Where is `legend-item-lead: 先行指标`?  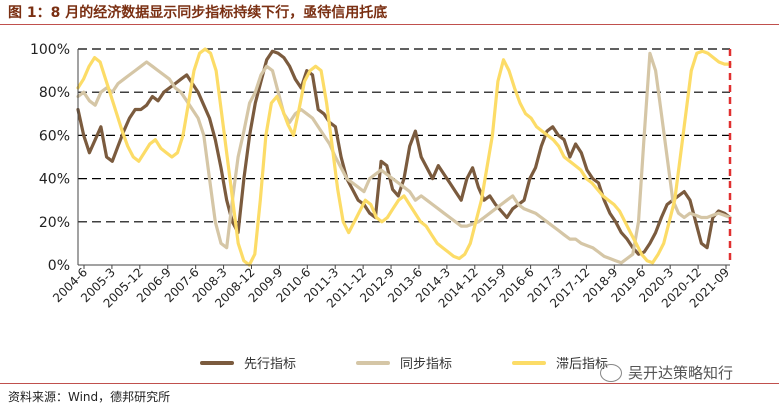
legend-item-lead: 先行指标 is located at coordinates (248, 362).